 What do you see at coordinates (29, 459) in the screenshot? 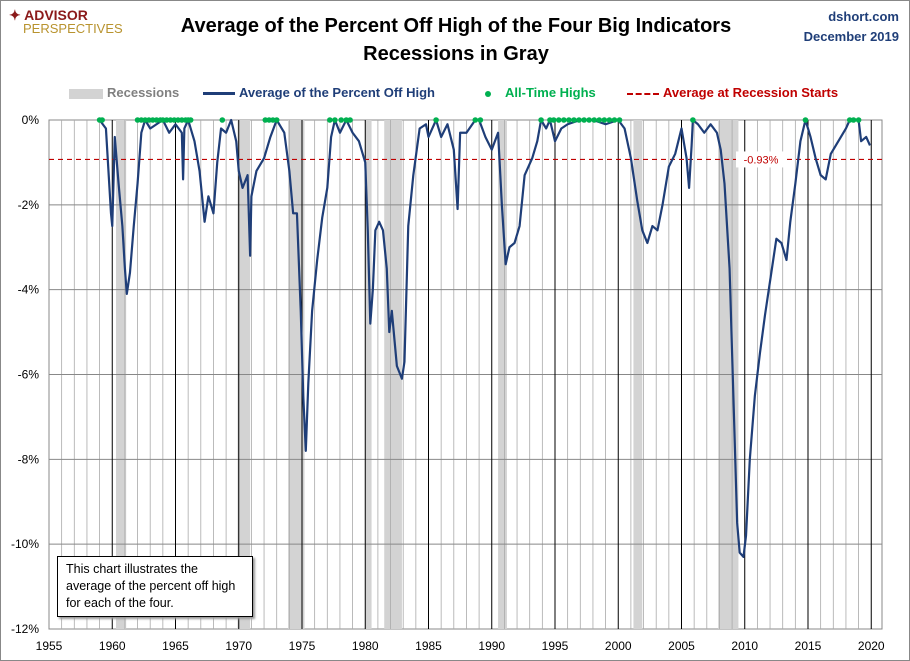
I see `y-tick-label: -8%` at bounding box center [29, 459].